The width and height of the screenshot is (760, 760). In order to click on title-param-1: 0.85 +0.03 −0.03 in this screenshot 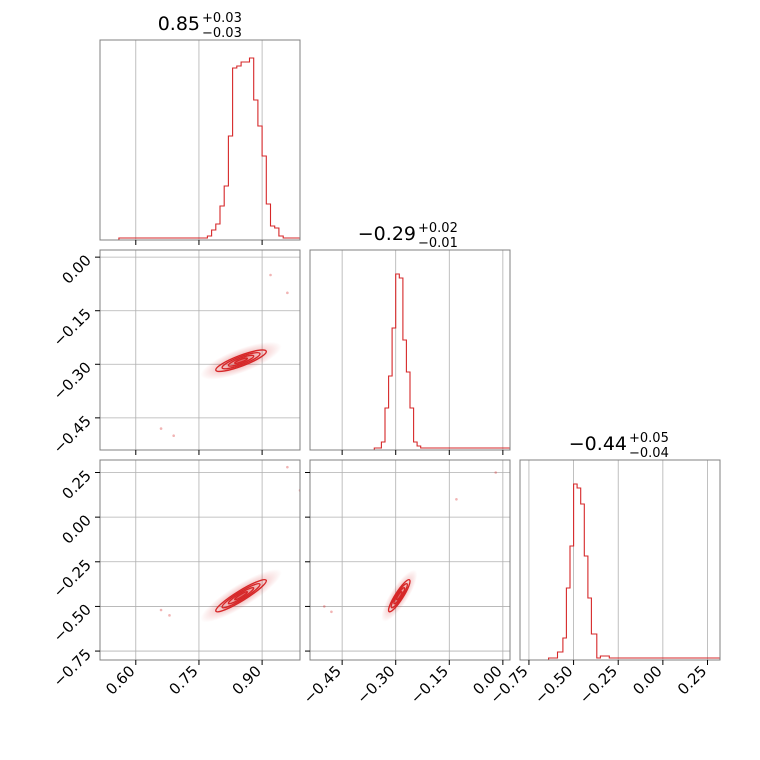, I will do `click(200, 26)`.